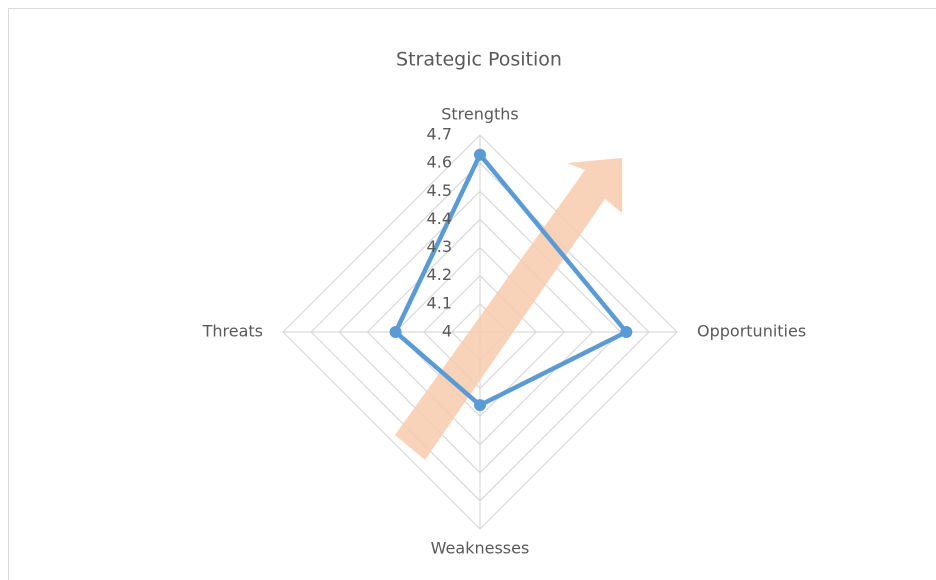 The height and width of the screenshot is (580, 936). Describe the element at coordinates (439, 302) in the screenshot. I see `r-tick-label: 4.1` at that location.